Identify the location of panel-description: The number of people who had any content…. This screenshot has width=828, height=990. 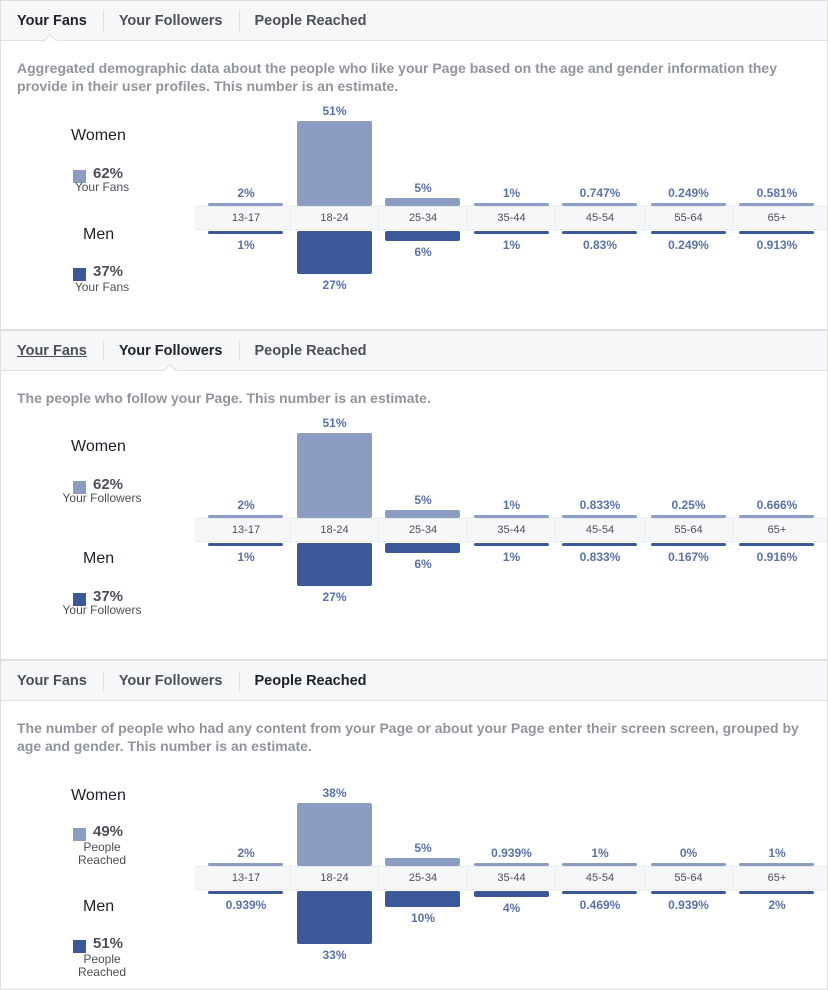
(408, 737).